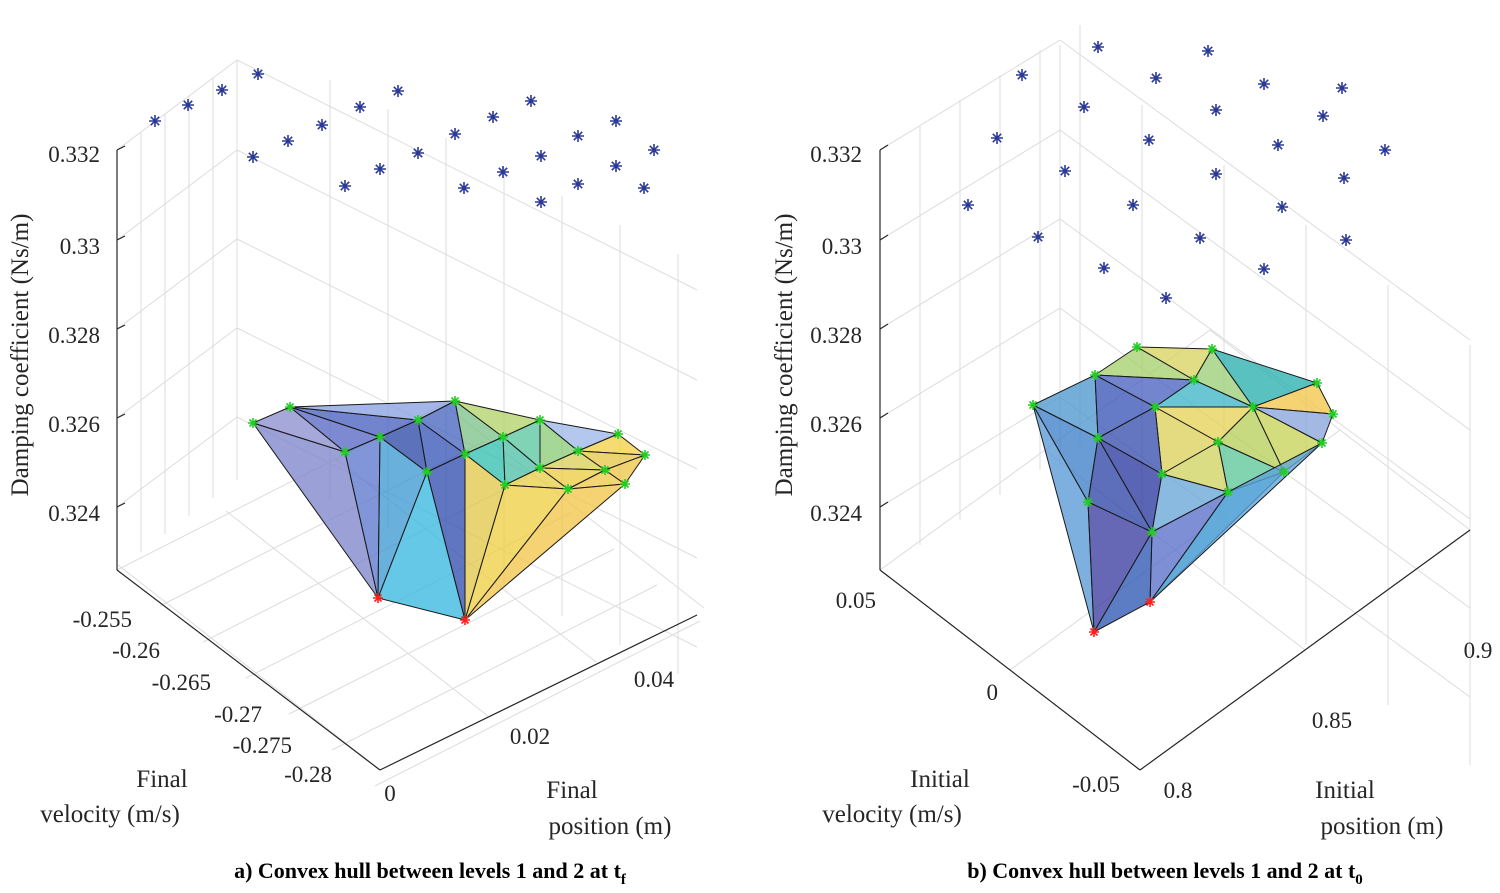 This screenshot has height=893, width=1500. I want to click on x-tick: -0.27, so click(238, 714).